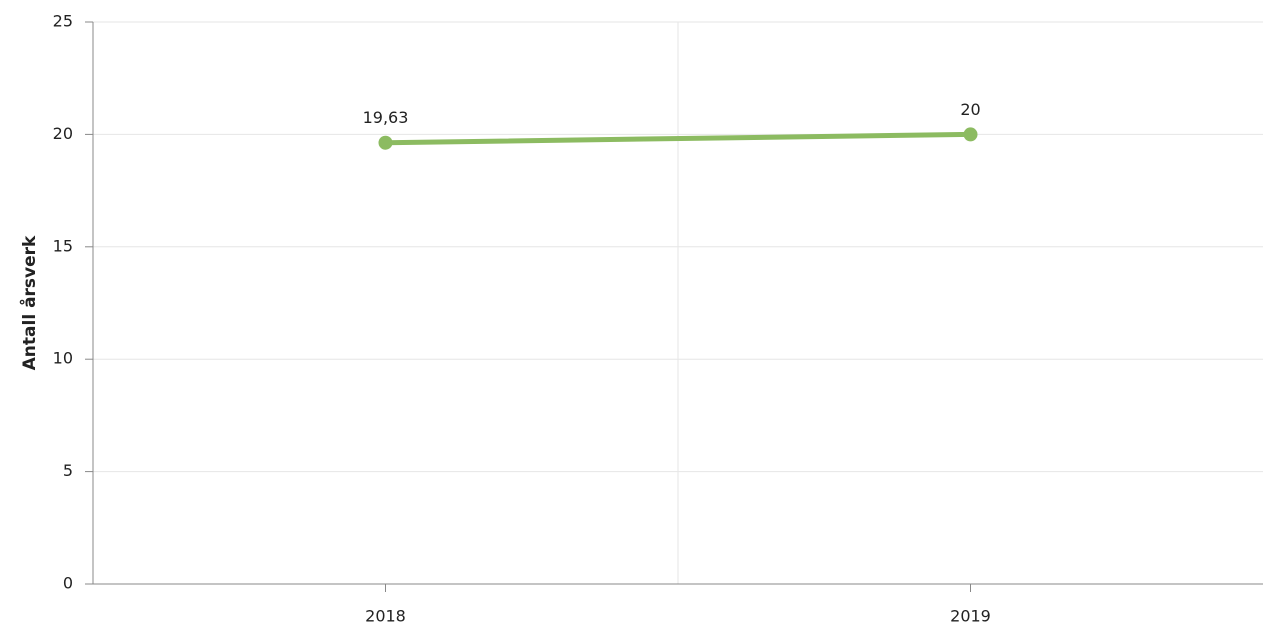 The height and width of the screenshot is (627, 1268). What do you see at coordinates (63, 133) in the screenshot?
I see `y-tick-label: 20` at bounding box center [63, 133].